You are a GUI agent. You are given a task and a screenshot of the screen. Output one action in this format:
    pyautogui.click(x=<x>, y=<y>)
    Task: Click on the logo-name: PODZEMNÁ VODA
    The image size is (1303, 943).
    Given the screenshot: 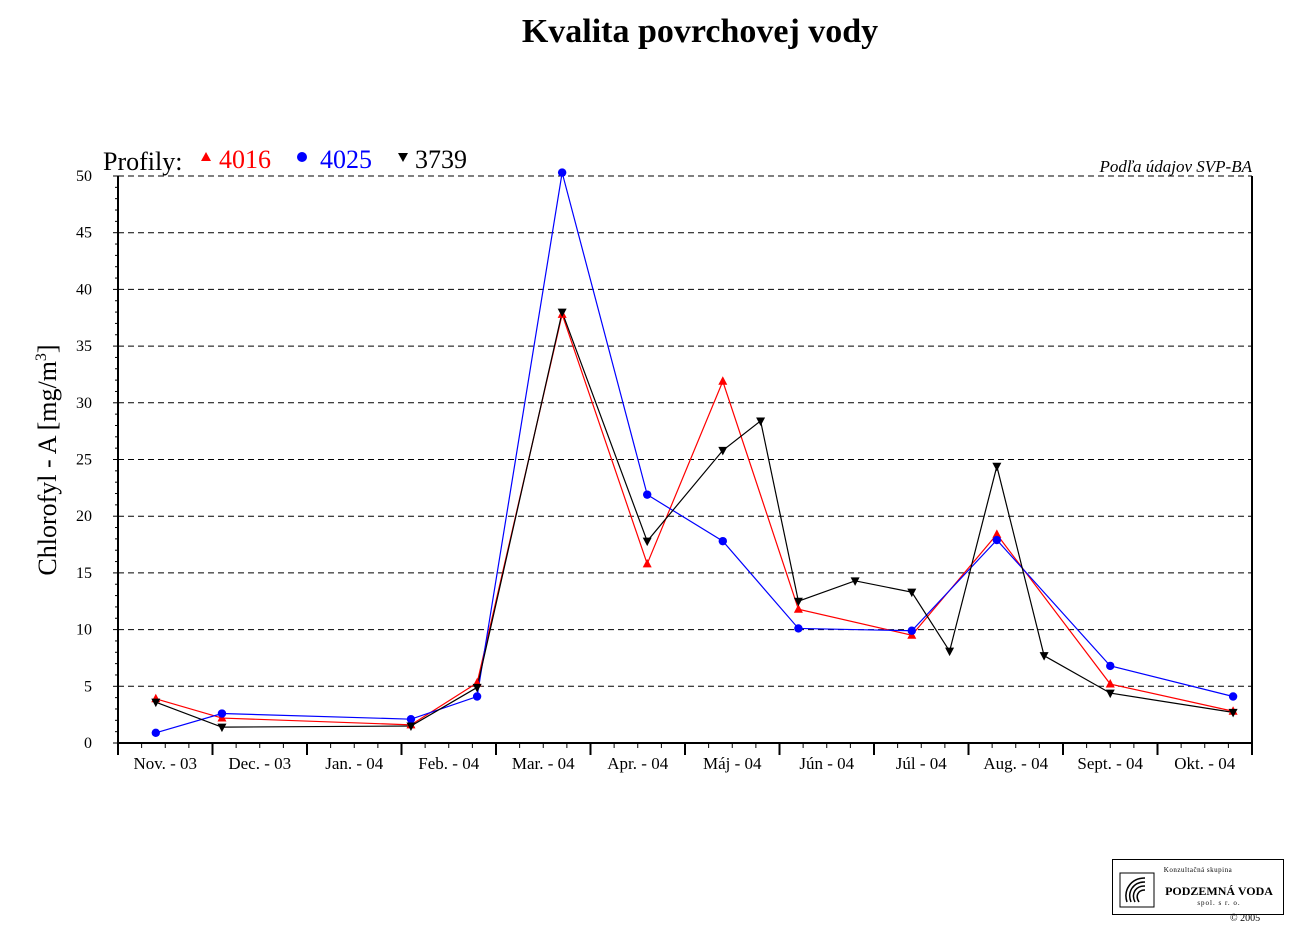 What is the action you would take?
    pyautogui.click(x=1219, y=891)
    